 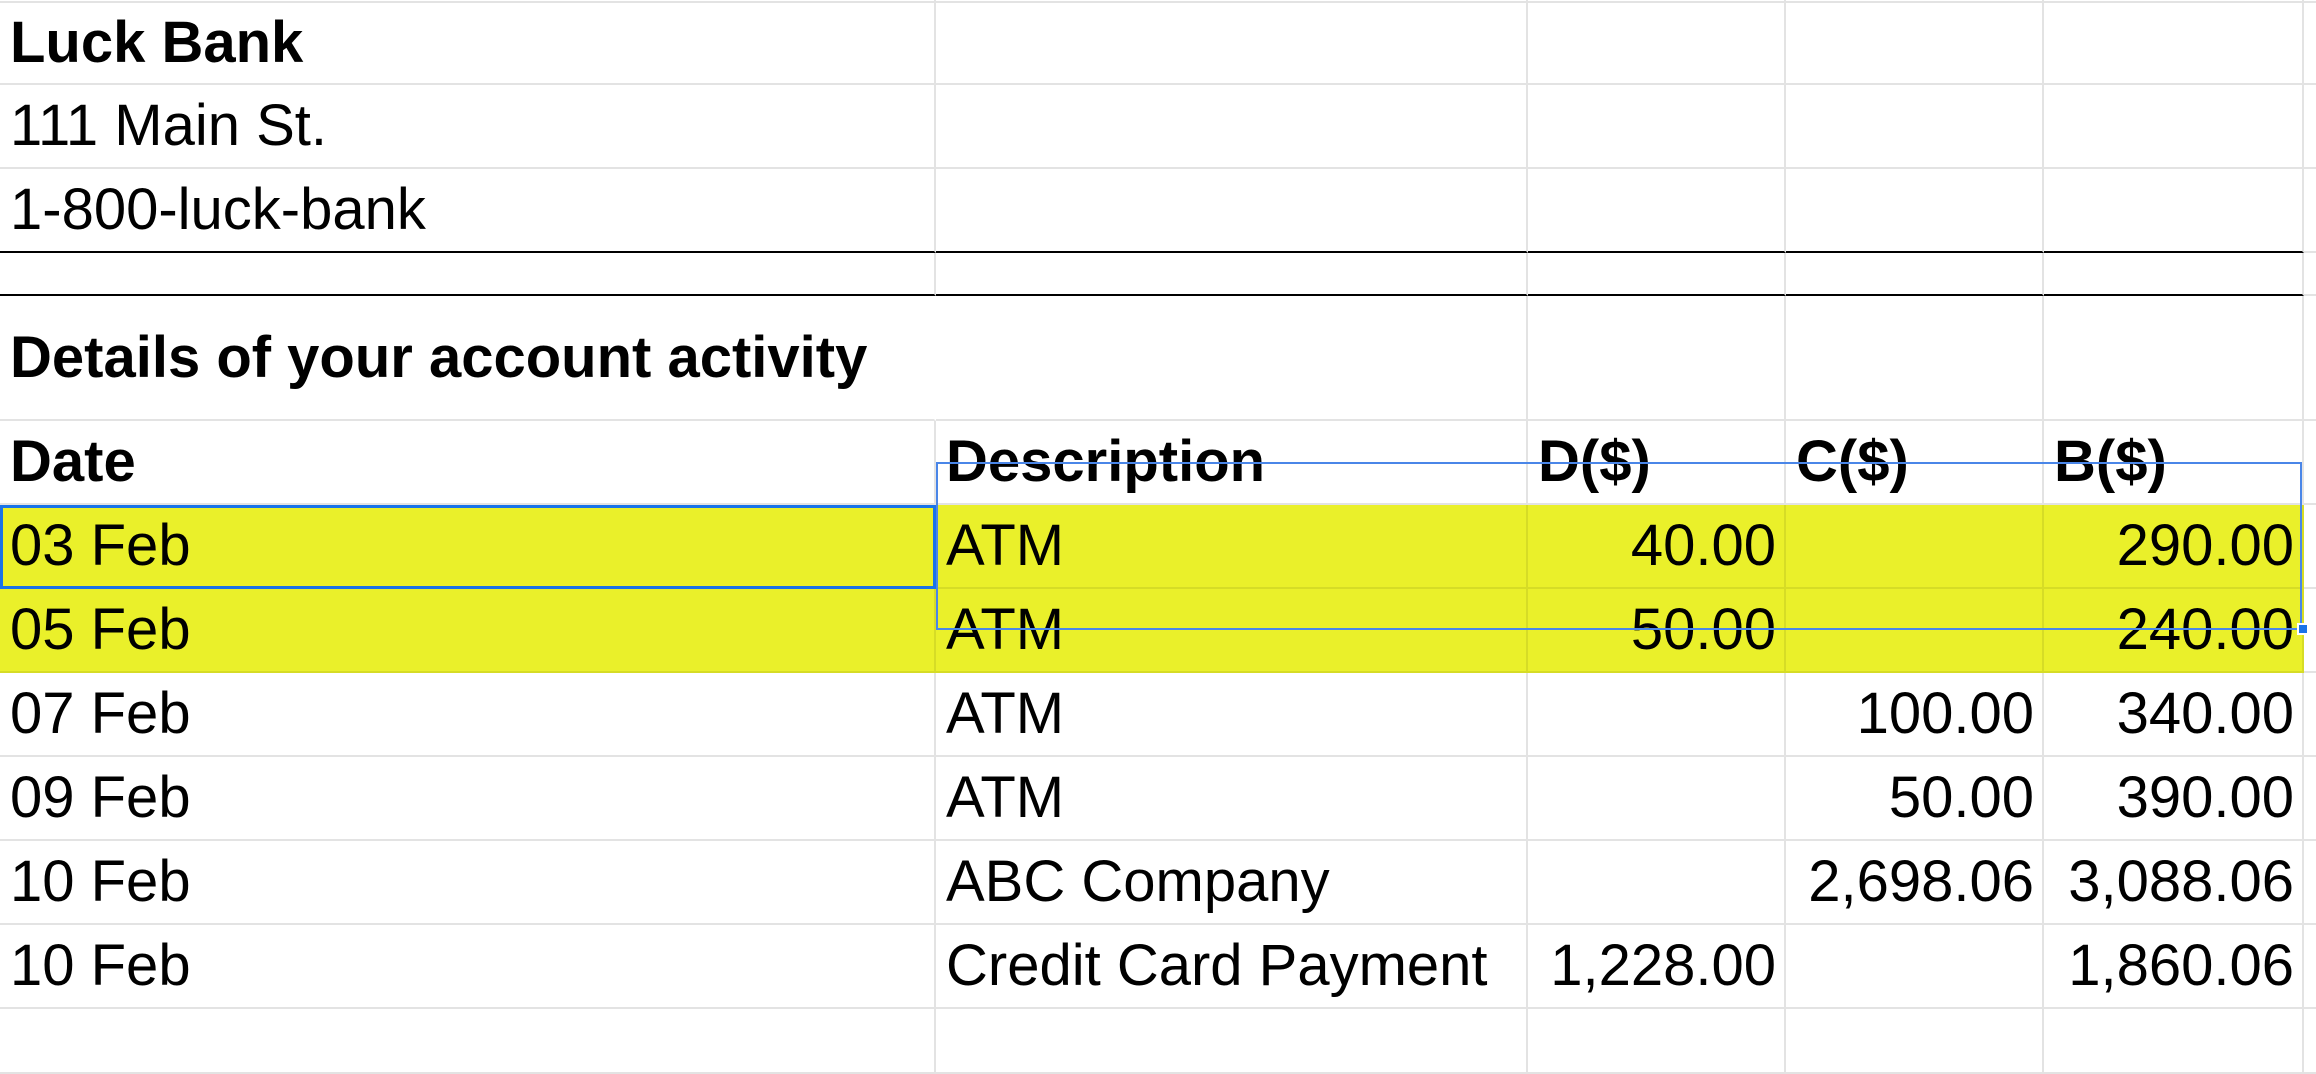 I want to click on table-row-3-credit: 50.00, so click(x=1915, y=799).